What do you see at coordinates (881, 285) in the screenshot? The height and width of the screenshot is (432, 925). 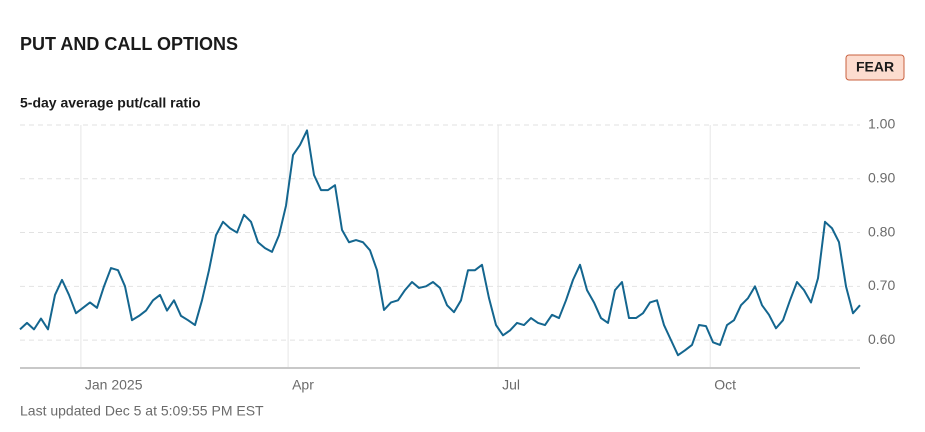 I see `y-tick-label: 0.70` at bounding box center [881, 285].